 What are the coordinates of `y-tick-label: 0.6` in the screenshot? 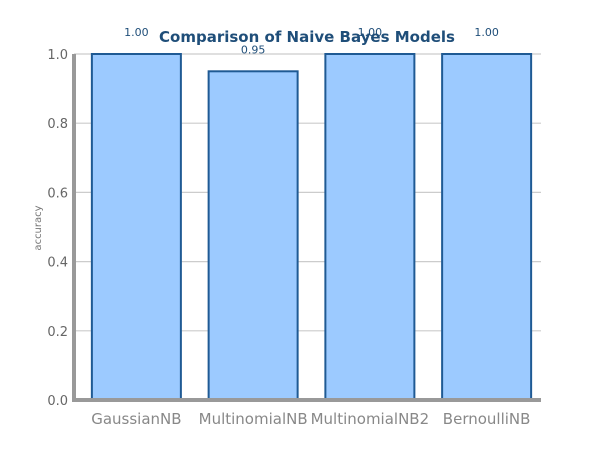 It's located at (57, 193).